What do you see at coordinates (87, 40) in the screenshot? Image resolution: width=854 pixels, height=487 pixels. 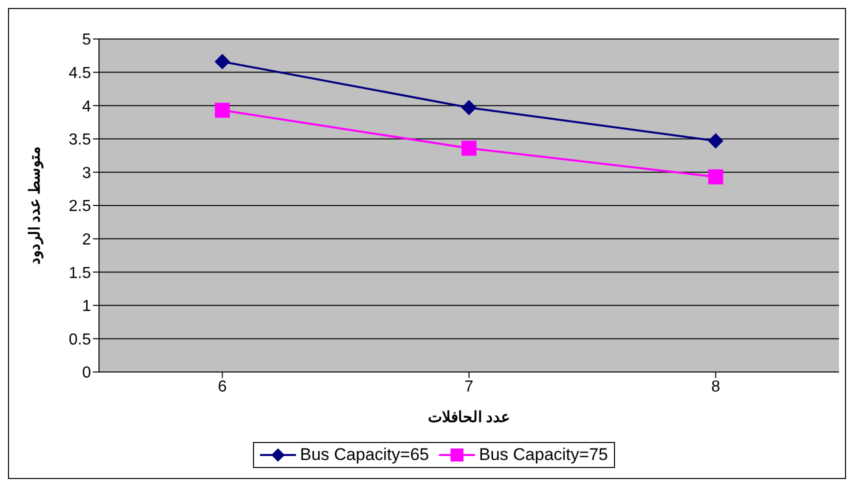 I see `y-tick-label: 5` at bounding box center [87, 40].